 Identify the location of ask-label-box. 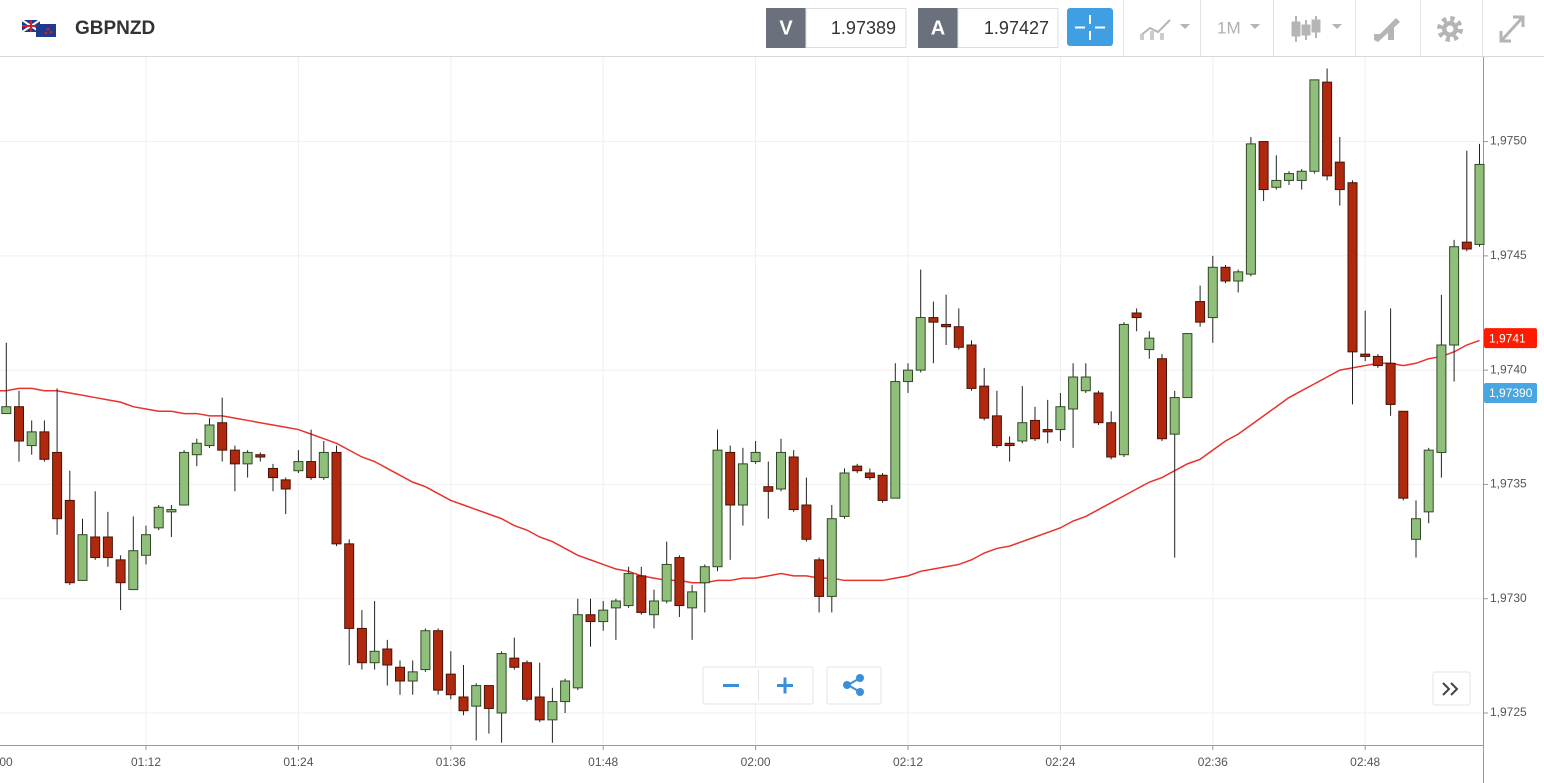
(938, 28).